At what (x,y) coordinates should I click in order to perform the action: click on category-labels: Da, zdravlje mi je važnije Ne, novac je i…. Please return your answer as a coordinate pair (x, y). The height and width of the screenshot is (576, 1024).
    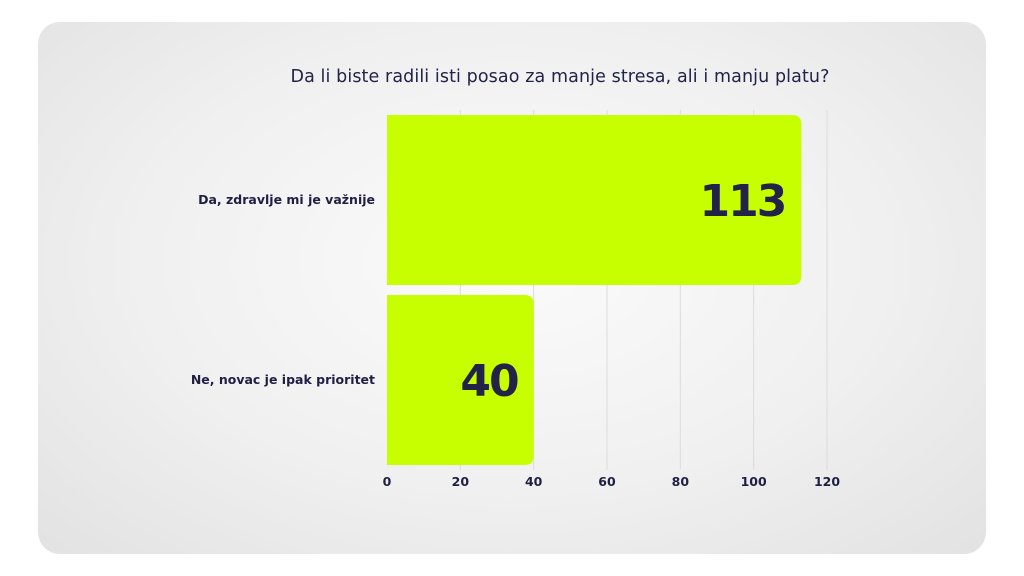
    Looking at the image, I should click on (283, 289).